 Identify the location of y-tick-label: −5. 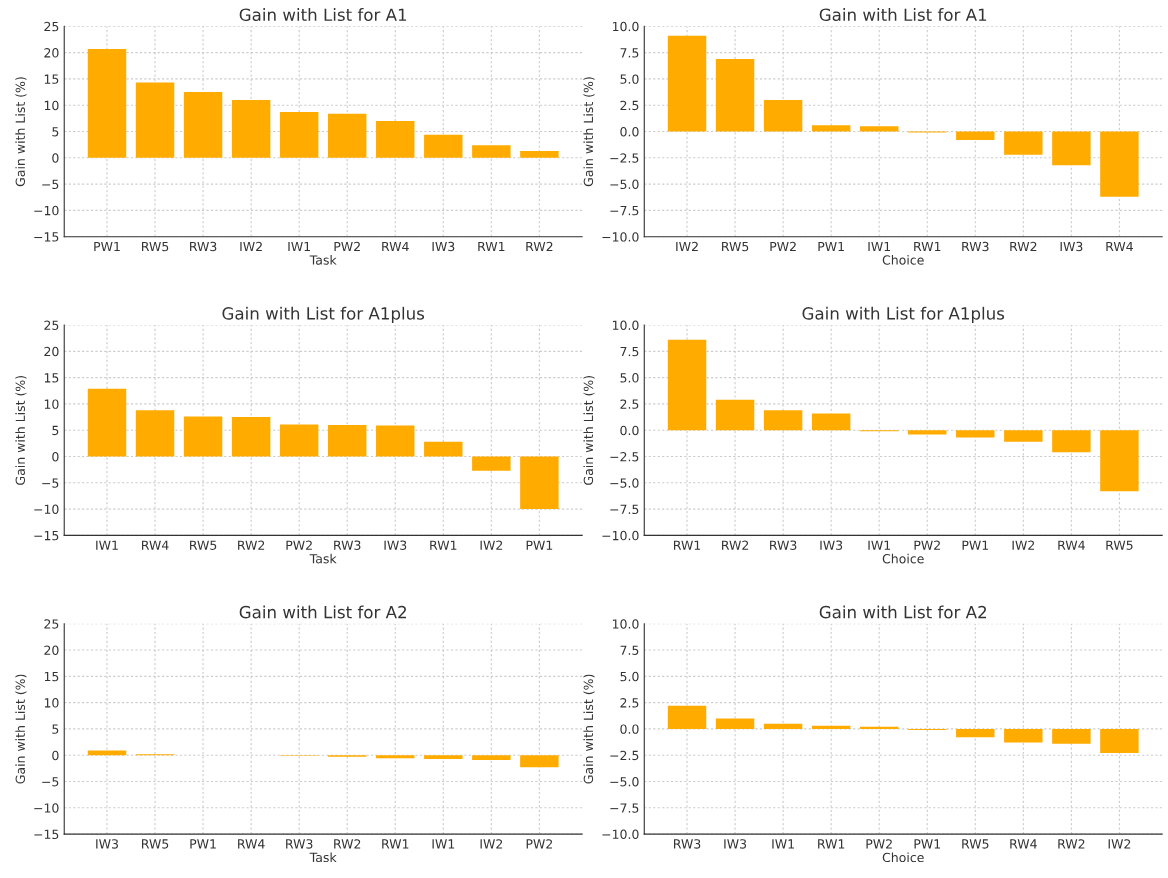
(50, 184).